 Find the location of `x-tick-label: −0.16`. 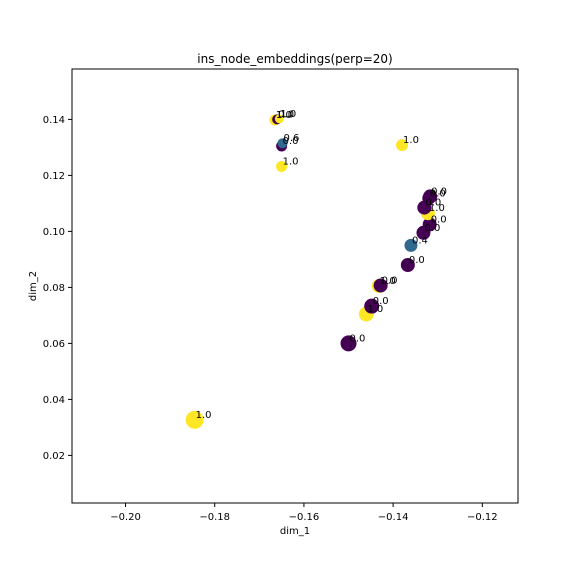

x-tick-label: −0.16 is located at coordinates (304, 517).